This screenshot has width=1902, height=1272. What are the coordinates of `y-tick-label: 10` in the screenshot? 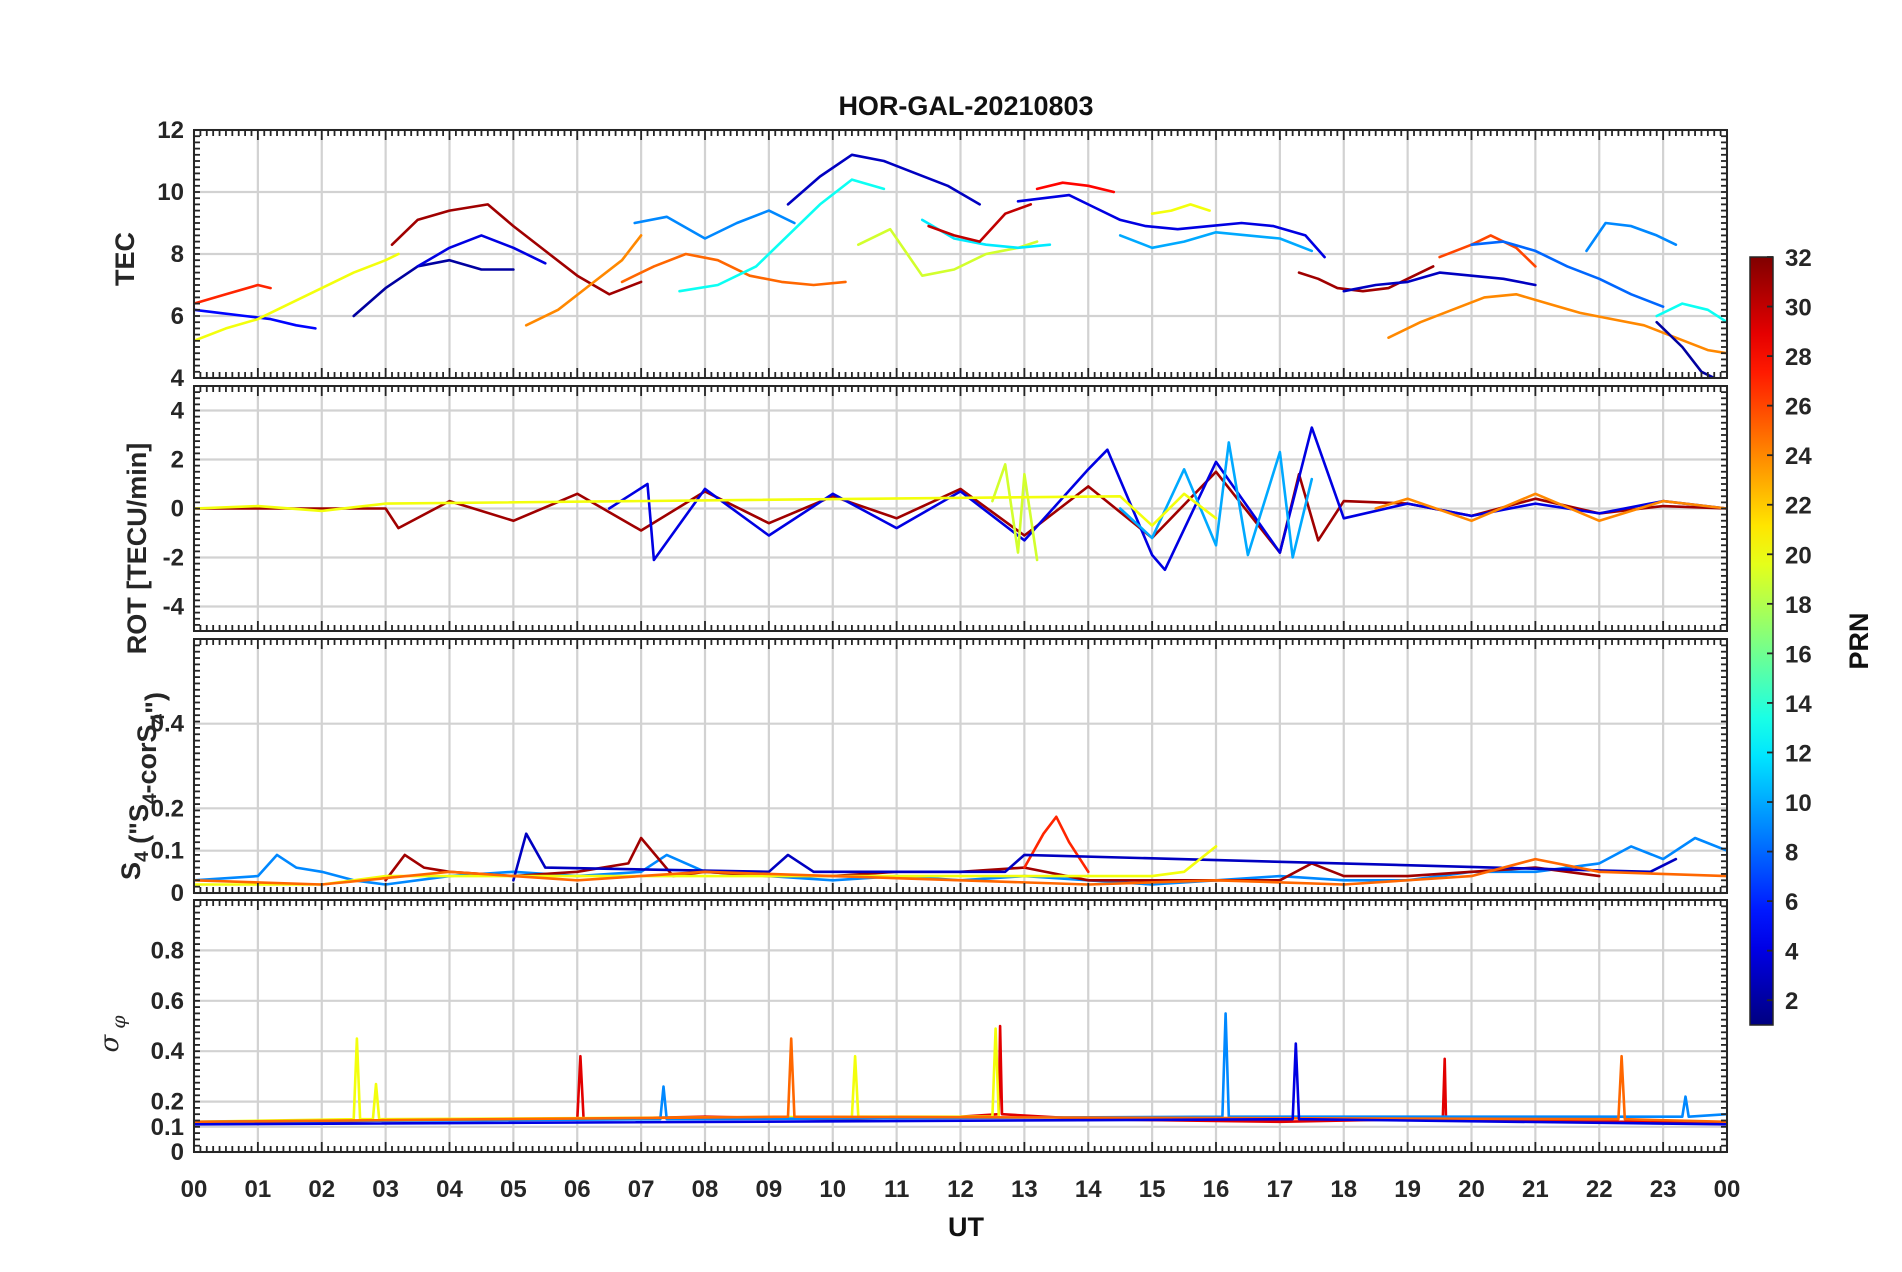 It's located at (170, 192).